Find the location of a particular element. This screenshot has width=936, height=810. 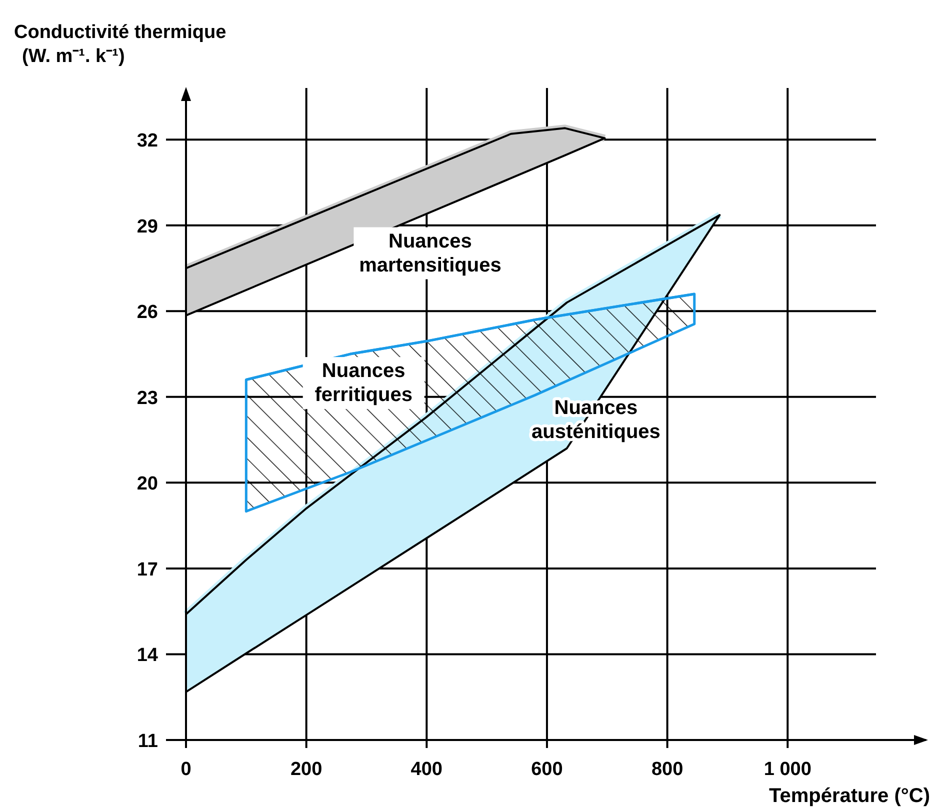

y-tick-label: 14 is located at coordinates (147, 655).